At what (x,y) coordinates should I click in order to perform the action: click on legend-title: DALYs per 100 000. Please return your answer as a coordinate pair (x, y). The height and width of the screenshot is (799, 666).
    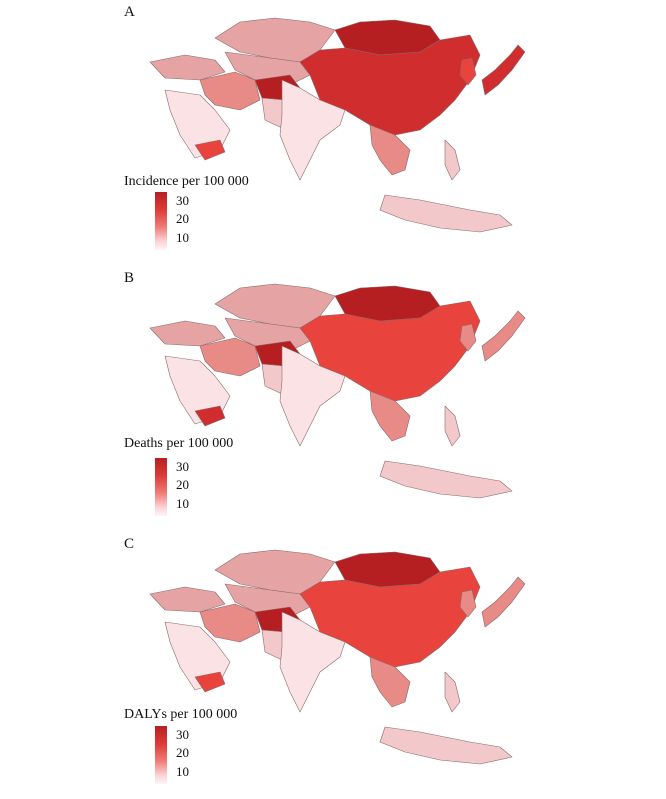
    Looking at the image, I should click on (181, 714).